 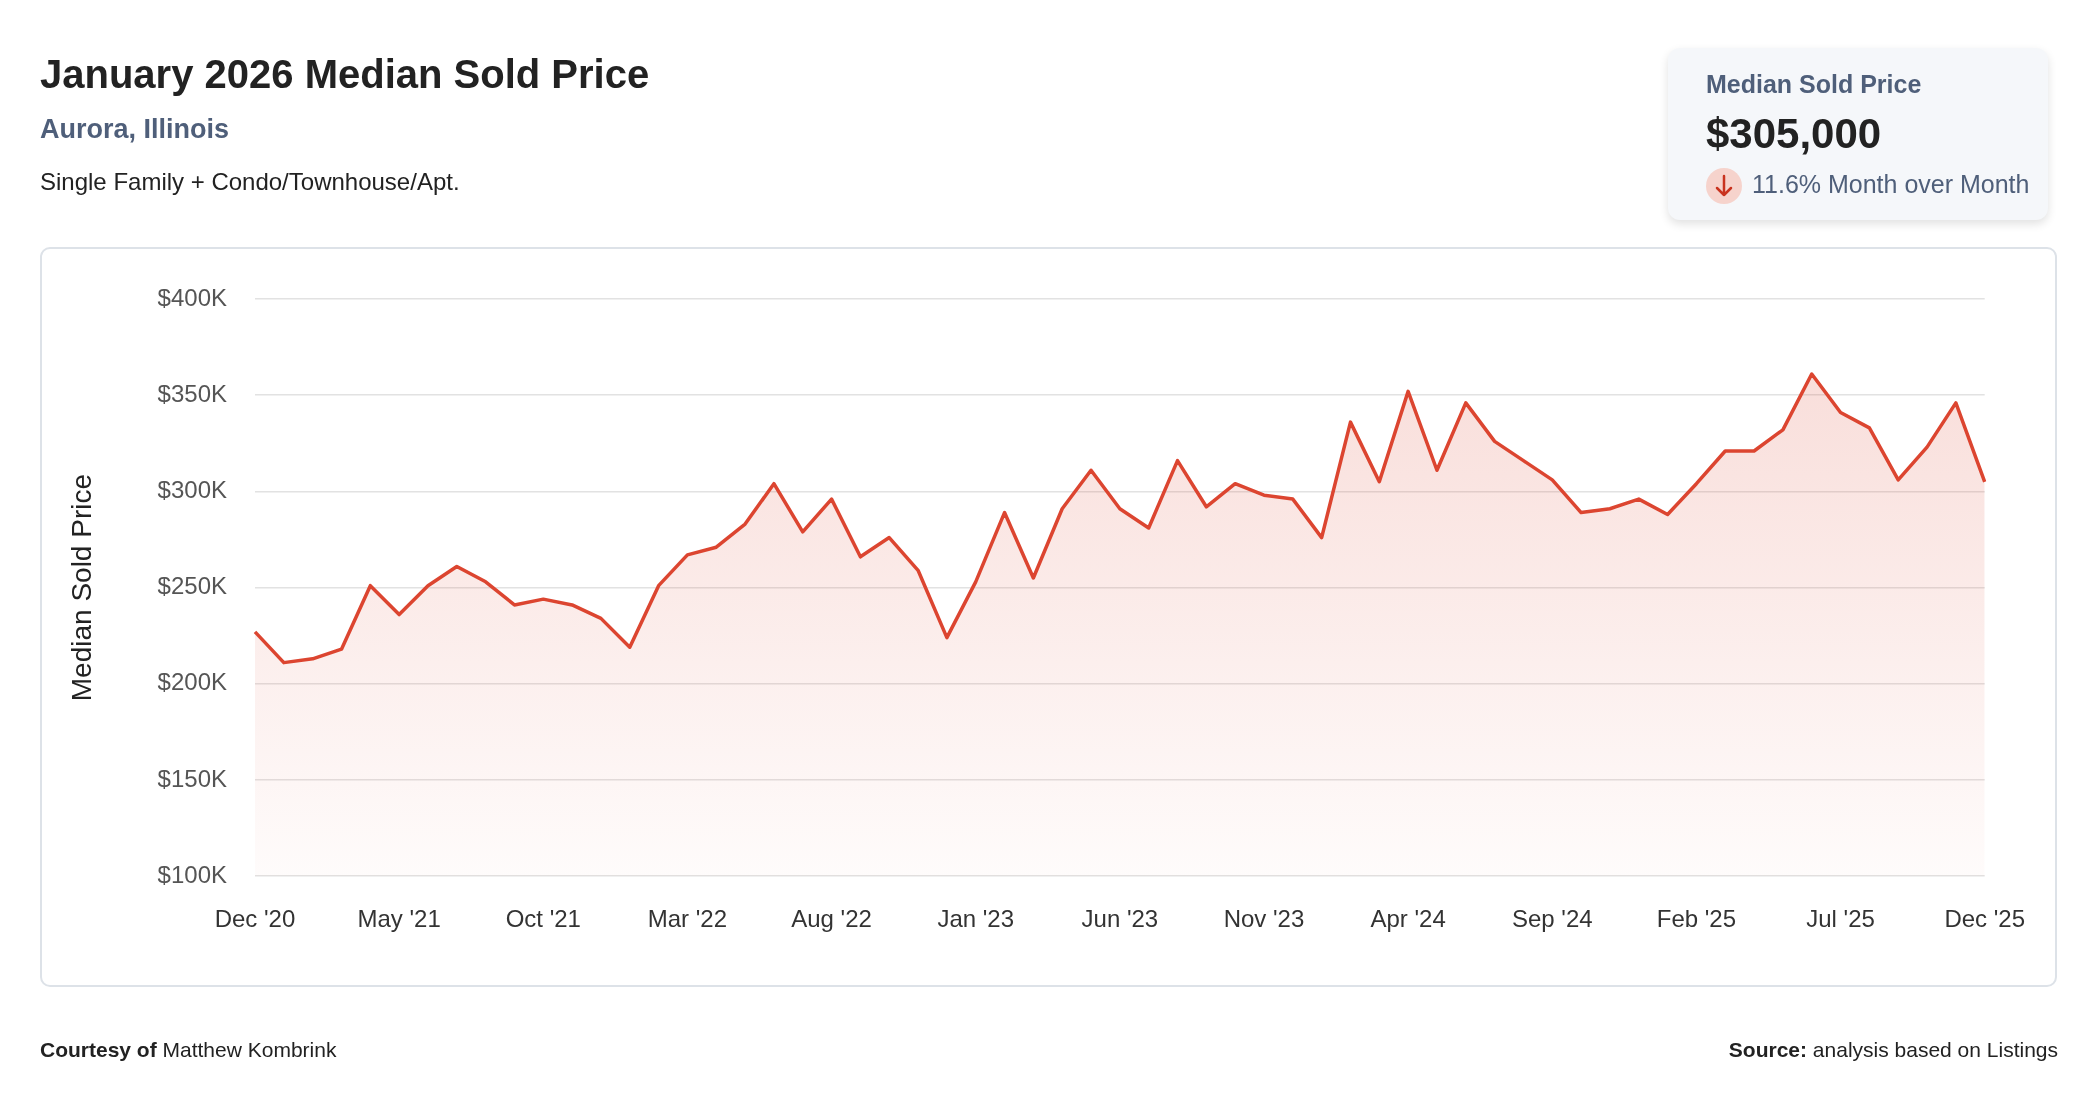 What do you see at coordinates (81, 587) in the screenshot?
I see `y-axis-title: Median Sold Price` at bounding box center [81, 587].